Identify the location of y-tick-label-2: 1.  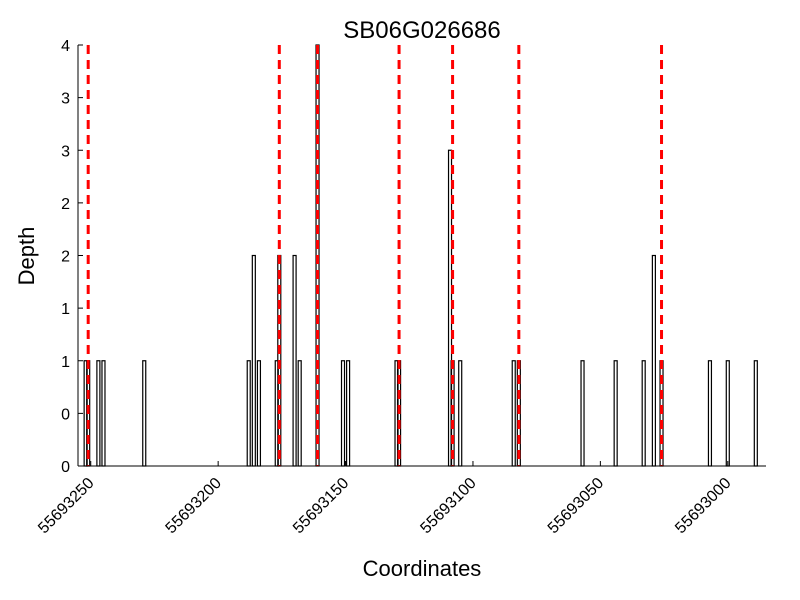
(65, 362).